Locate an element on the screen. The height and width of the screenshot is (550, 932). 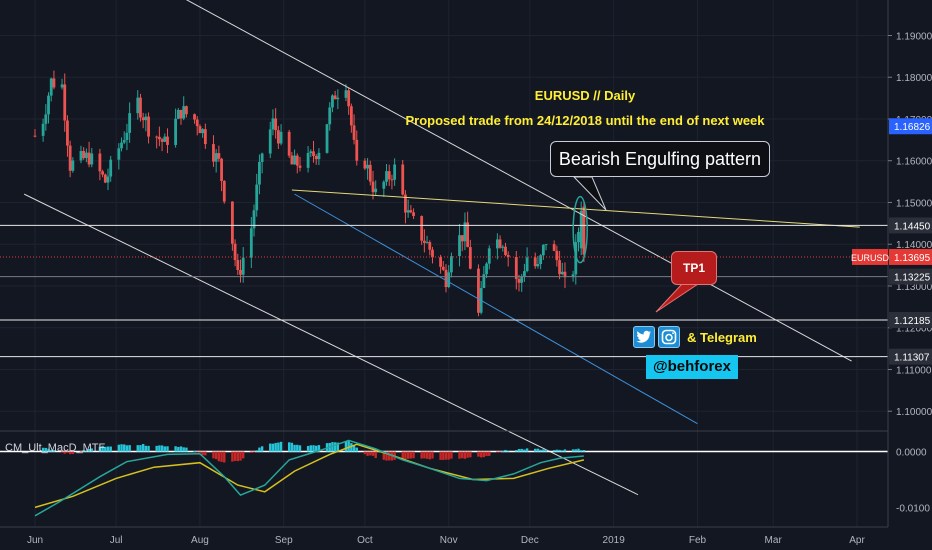
x-tick-label: Nov is located at coordinates (449, 540).